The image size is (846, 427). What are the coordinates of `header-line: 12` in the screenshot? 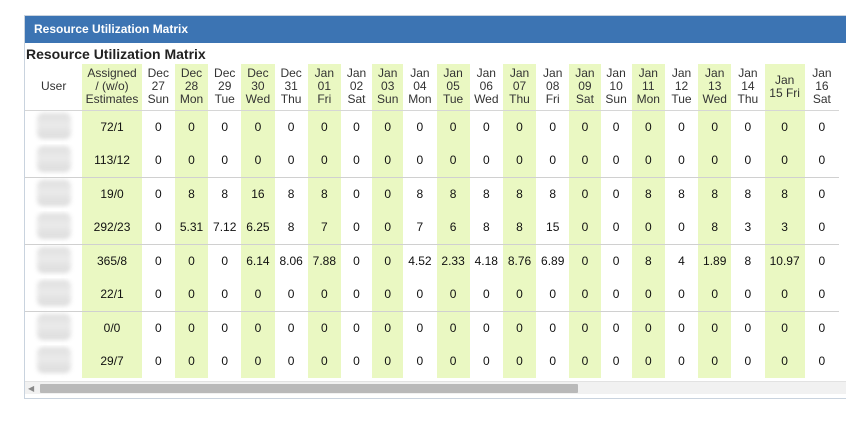 It's located at (681, 86).